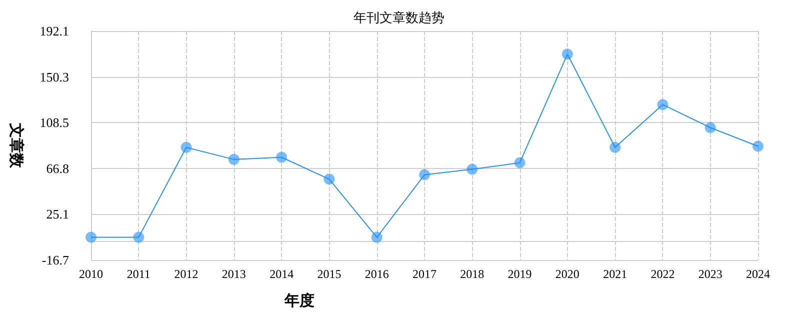 The image size is (798, 330). I want to click on x-tick-label: 2012, so click(186, 274).